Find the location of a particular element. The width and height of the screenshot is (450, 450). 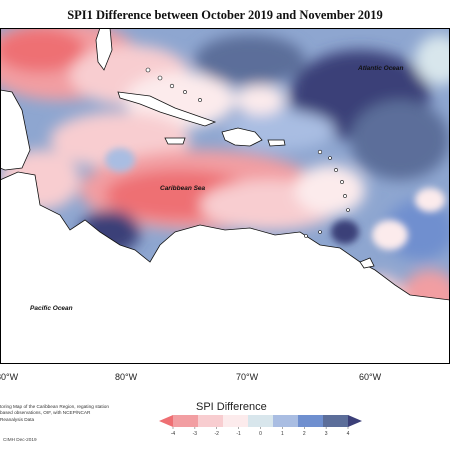

hispaniola-island is located at coordinates (242, 137).